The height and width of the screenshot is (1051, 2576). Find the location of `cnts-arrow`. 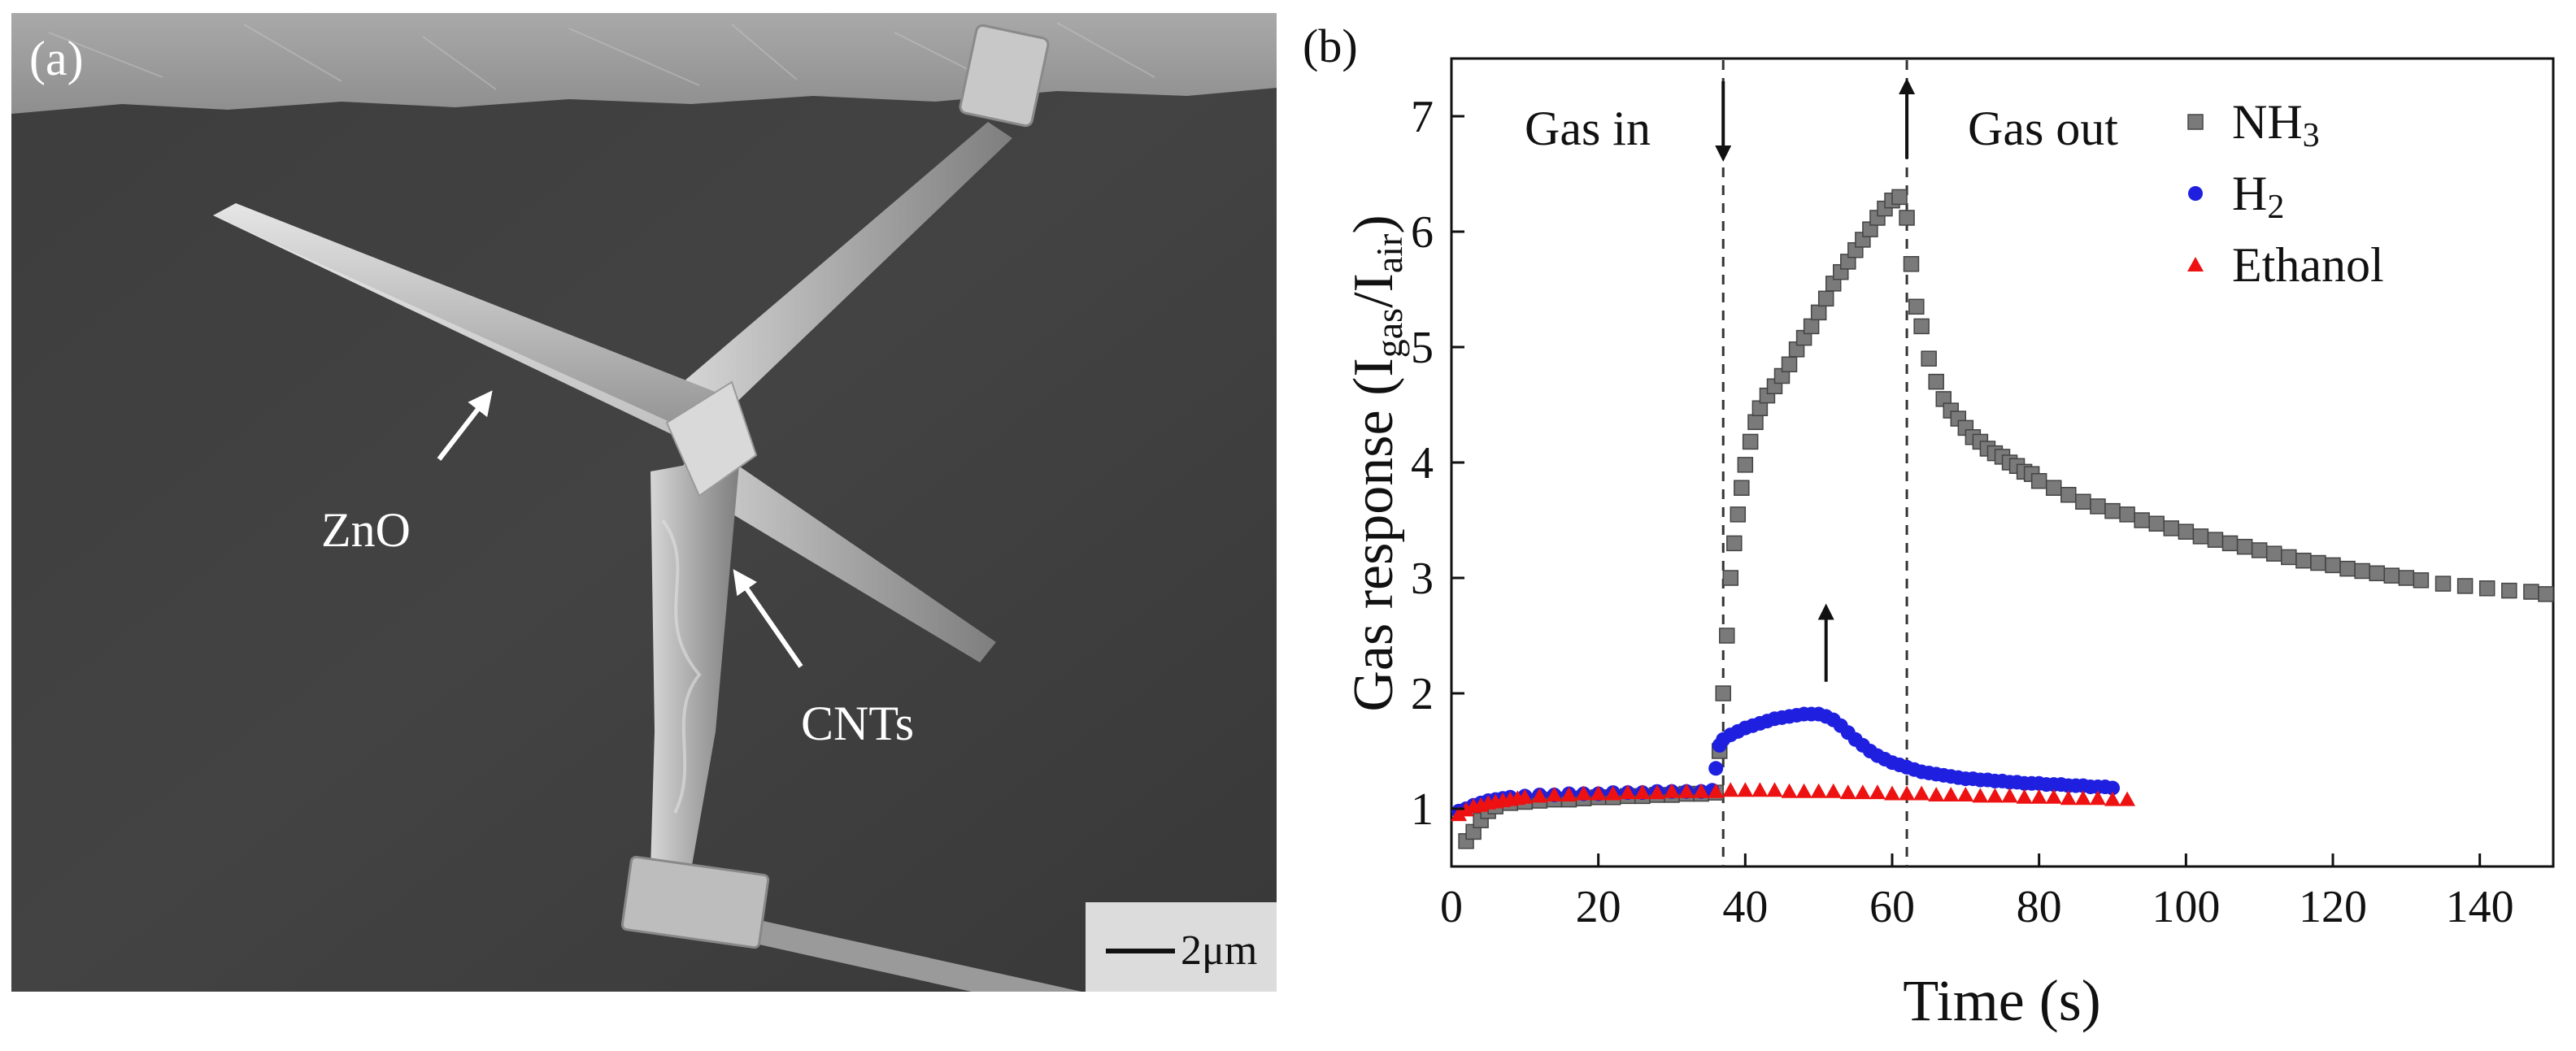

cnts-arrow is located at coordinates (768, 618).